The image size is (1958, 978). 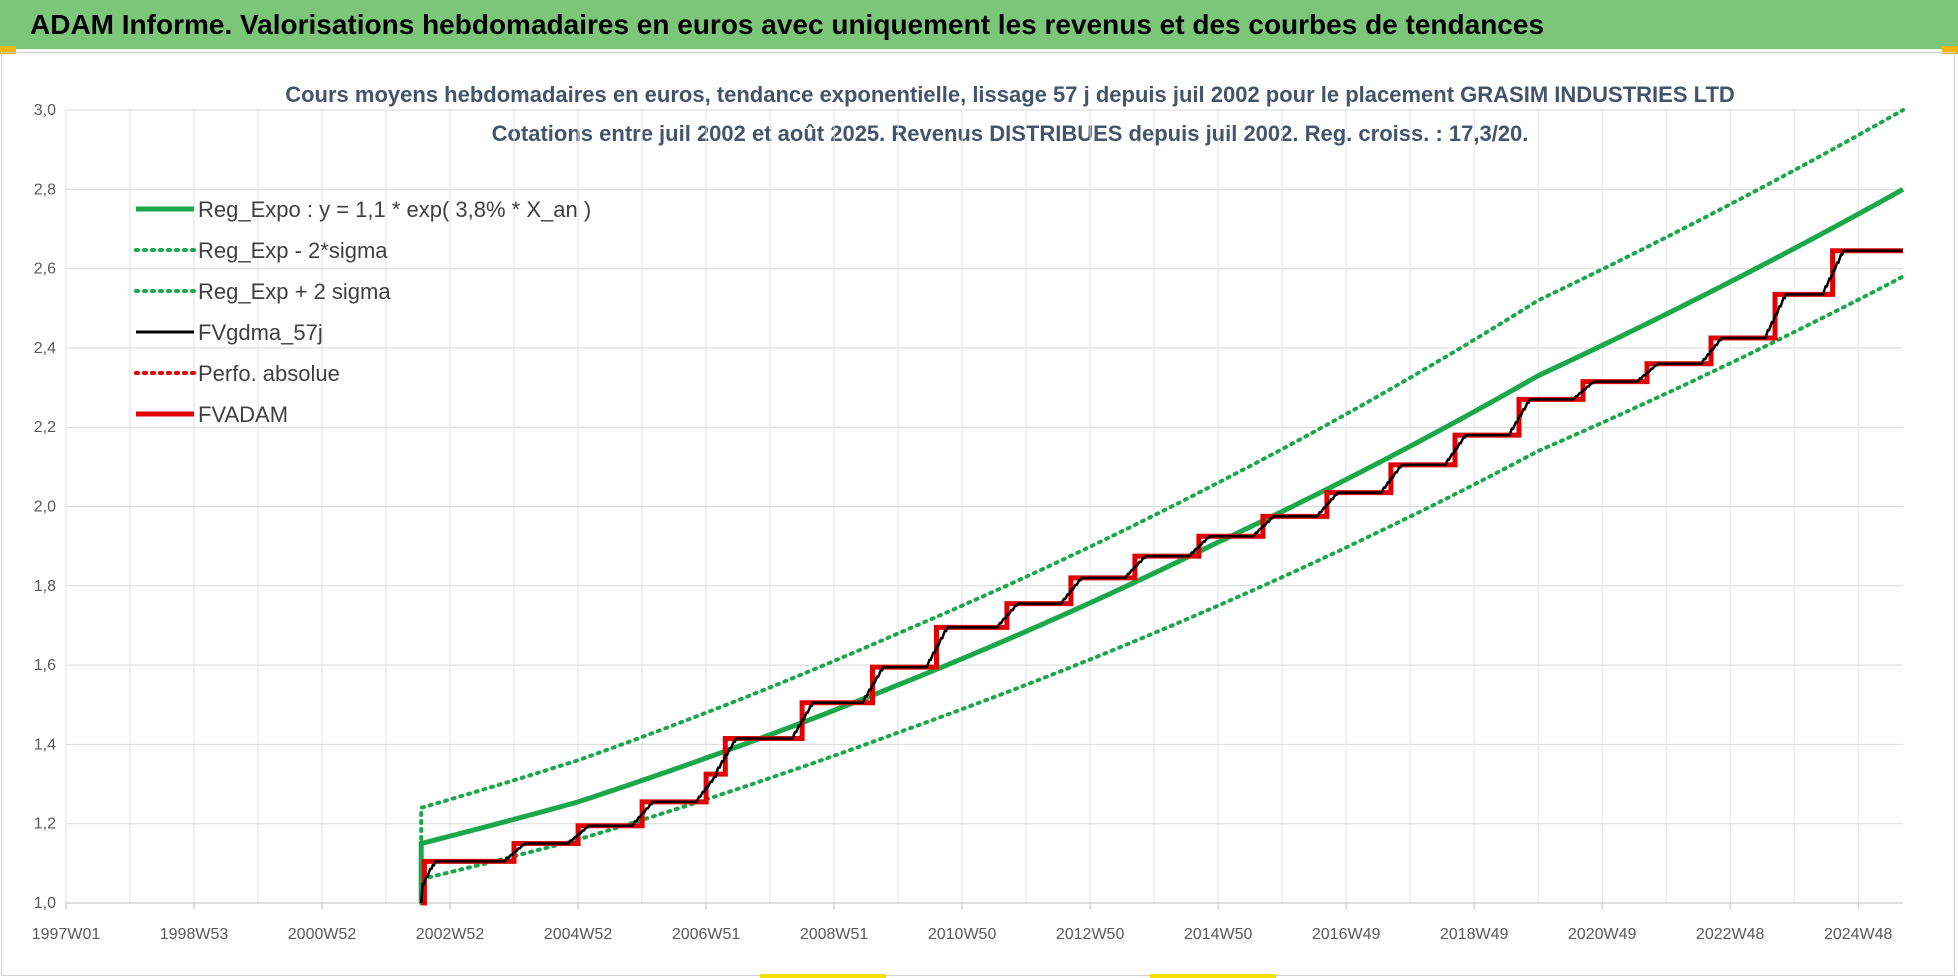 I want to click on x-tick-label: 1997W01, so click(x=66, y=934).